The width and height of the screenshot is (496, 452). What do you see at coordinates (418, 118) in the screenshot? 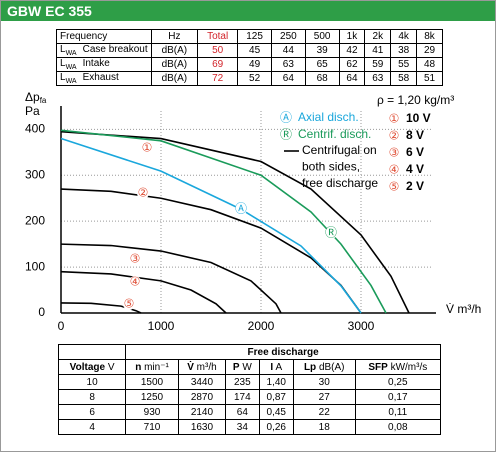
I see `legend-label: 10 V` at bounding box center [418, 118].